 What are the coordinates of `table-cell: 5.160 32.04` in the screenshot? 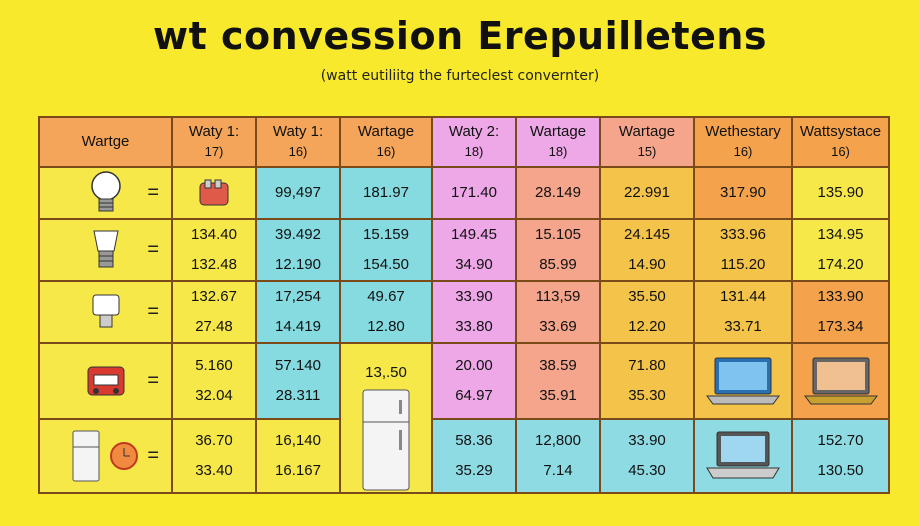 It's located at (214, 381).